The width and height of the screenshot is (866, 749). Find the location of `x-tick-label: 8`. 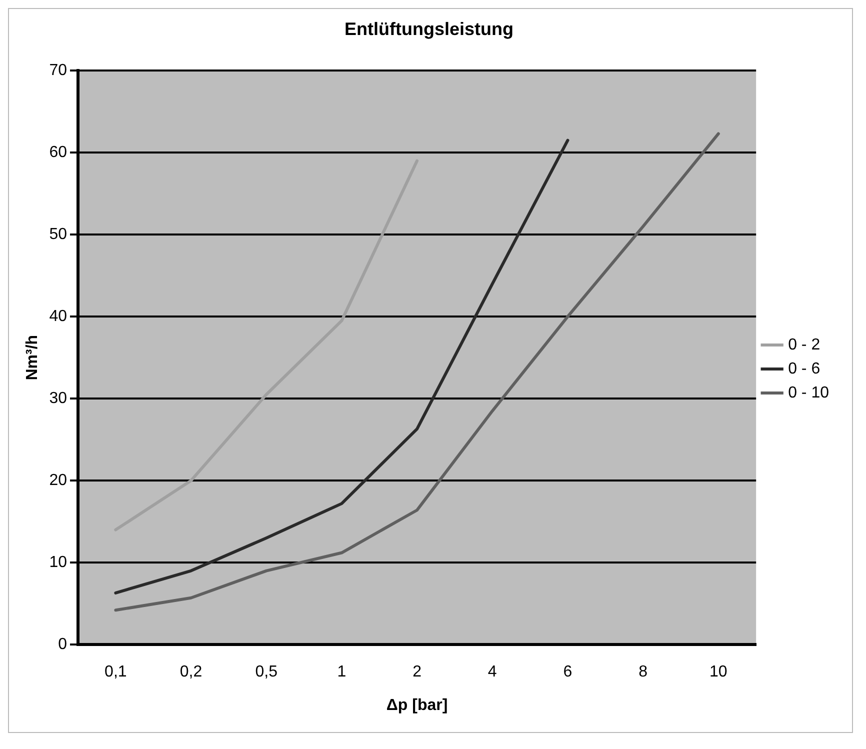

x-tick-label: 8 is located at coordinates (643, 672).